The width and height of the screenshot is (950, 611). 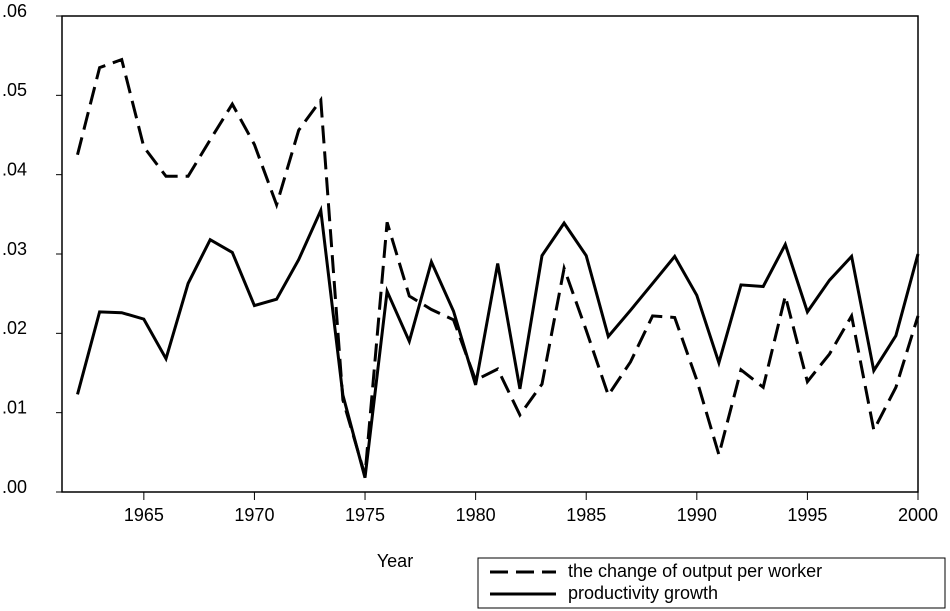 What do you see at coordinates (14, 249) in the screenshot?
I see `y-tick-label: .03` at bounding box center [14, 249].